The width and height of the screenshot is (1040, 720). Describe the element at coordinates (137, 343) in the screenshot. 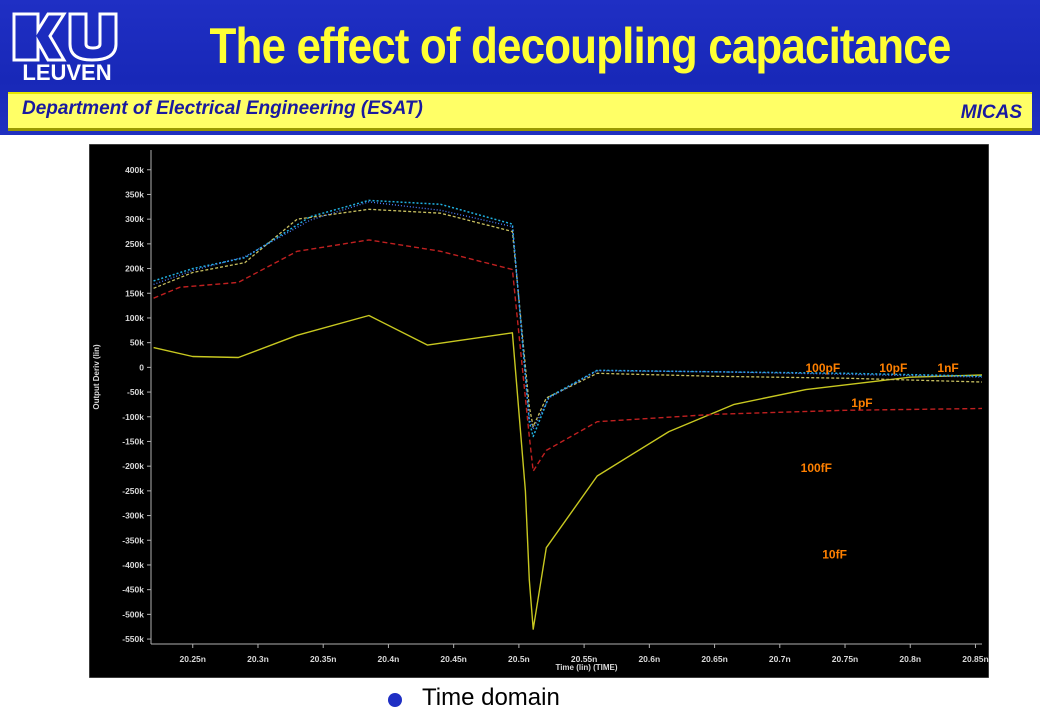

I see `y-tick-label: 50k` at that location.